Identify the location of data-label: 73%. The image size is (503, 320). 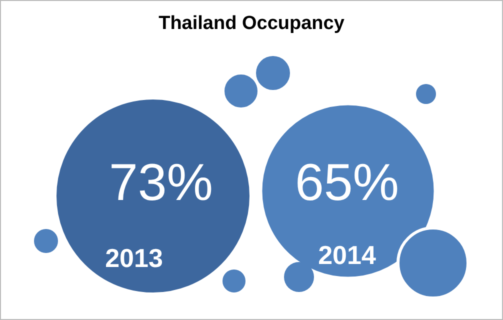
(161, 183).